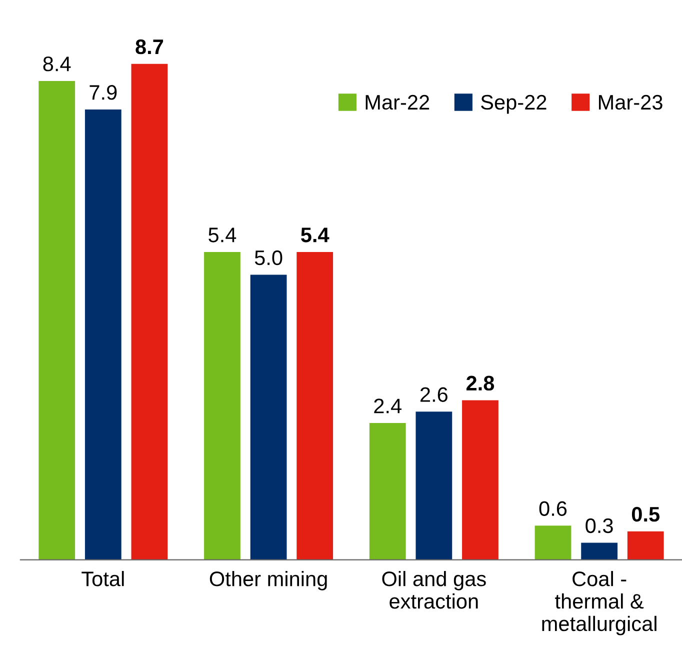 The image size is (682, 651). What do you see at coordinates (103, 578) in the screenshot?
I see `x-tick-label: Total` at bounding box center [103, 578].